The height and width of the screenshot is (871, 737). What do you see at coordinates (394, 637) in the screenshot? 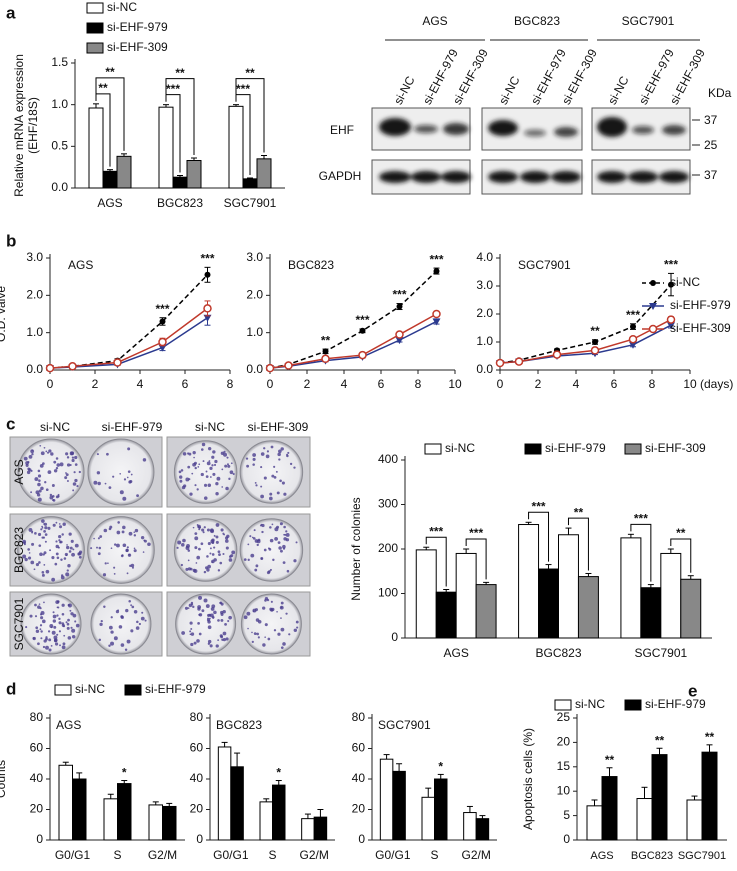
I see `y-tick-label: 0` at bounding box center [394, 637].